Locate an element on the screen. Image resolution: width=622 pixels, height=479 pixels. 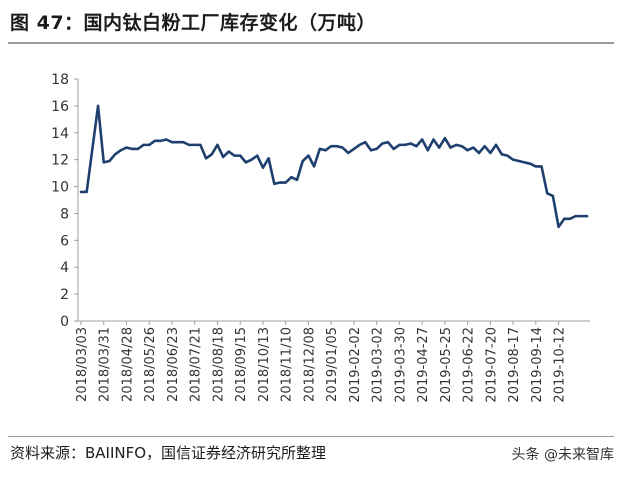
y-tick-label: 0 is located at coordinates (64, 322).